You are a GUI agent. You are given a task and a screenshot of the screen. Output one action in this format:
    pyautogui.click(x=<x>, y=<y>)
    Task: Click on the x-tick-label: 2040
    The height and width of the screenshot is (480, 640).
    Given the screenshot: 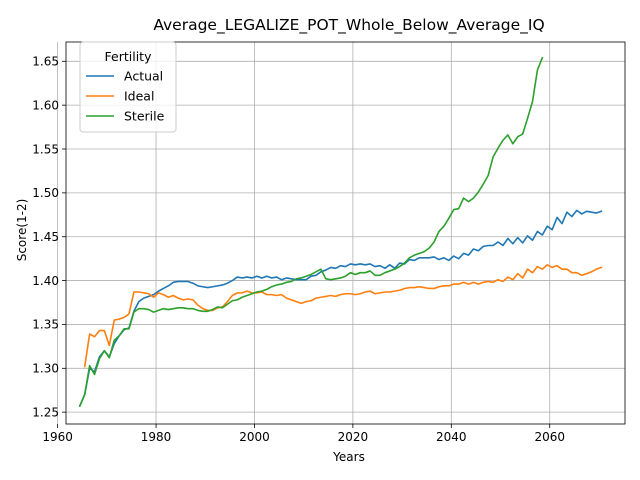 What is the action you would take?
    pyautogui.click(x=451, y=437)
    